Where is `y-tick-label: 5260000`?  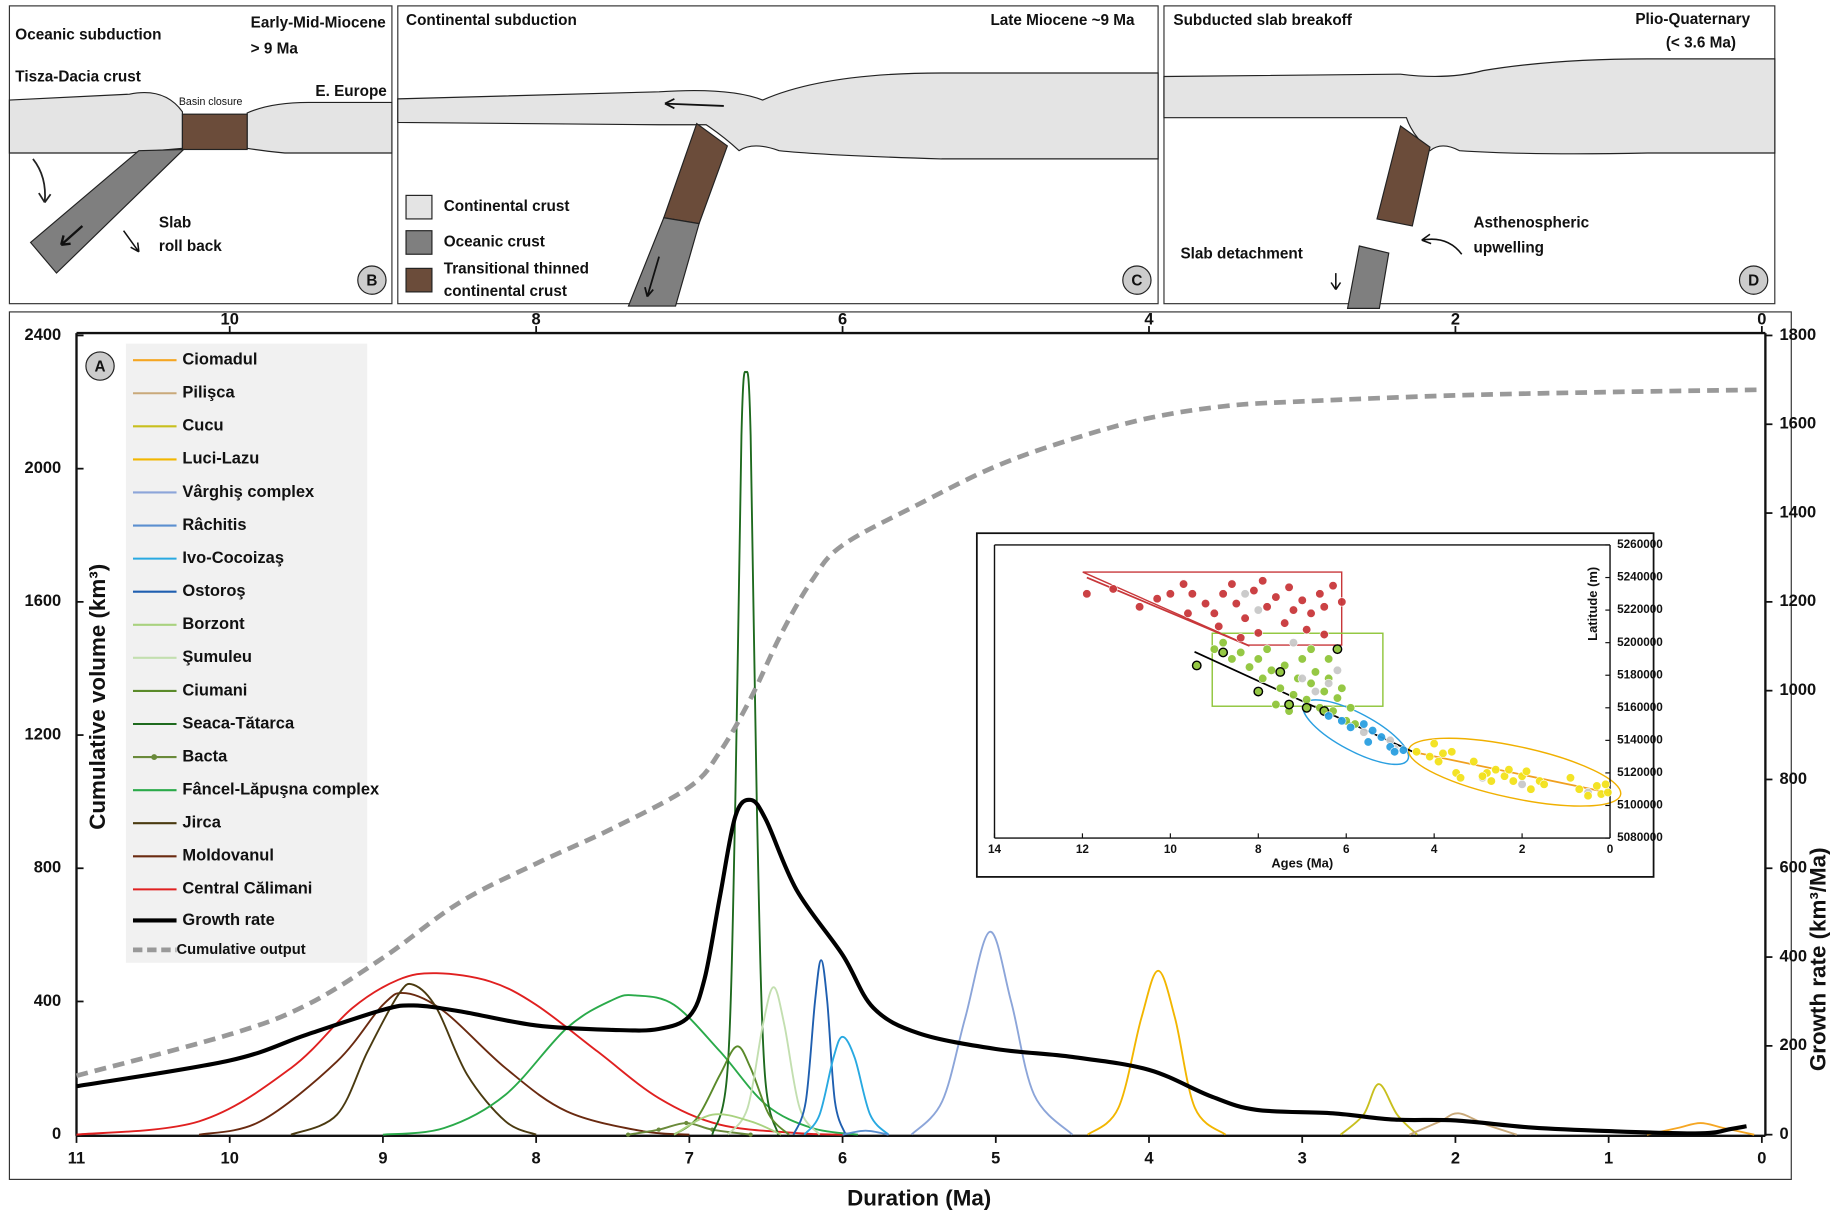 y-tick-label: 5260000 is located at coordinates (1640, 544).